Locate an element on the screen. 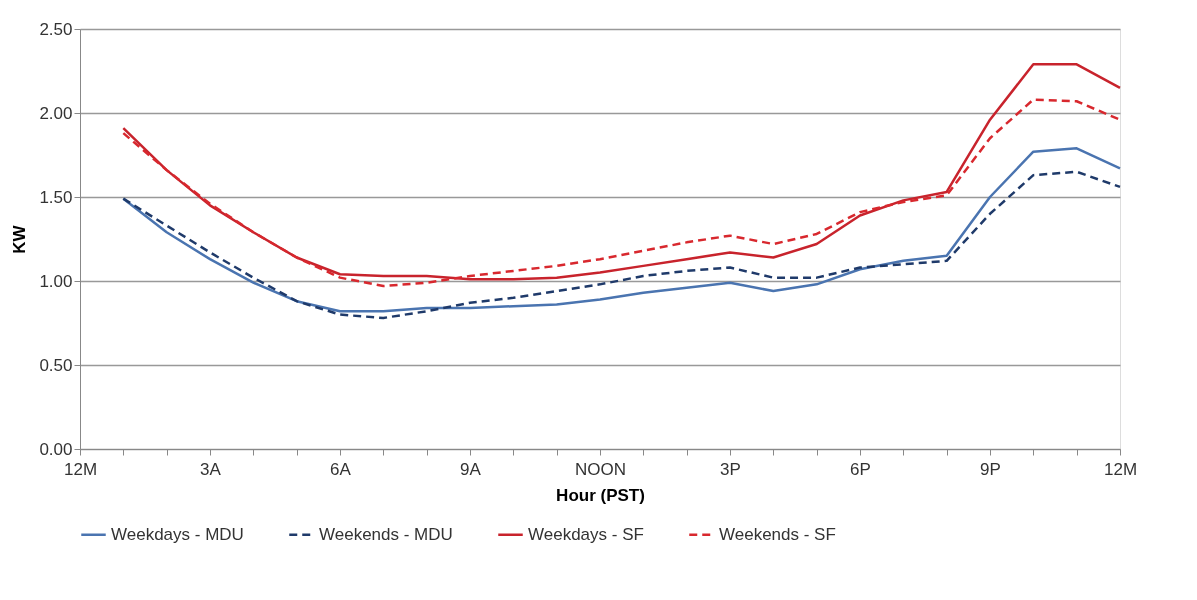 The height and width of the screenshot is (600, 1197). x-tick-label: 9P is located at coordinates (990, 469).